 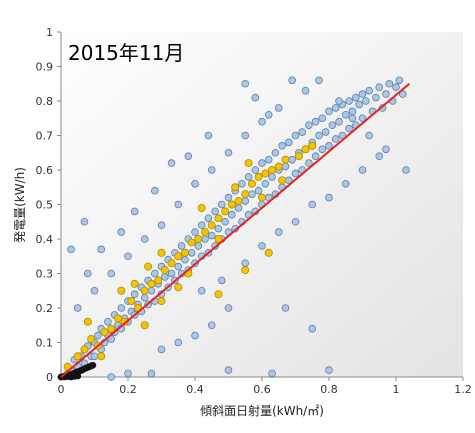 What do you see at coordinates (45, 239) in the screenshot?
I see `y-tick-label: 0.4` at bounding box center [45, 239].